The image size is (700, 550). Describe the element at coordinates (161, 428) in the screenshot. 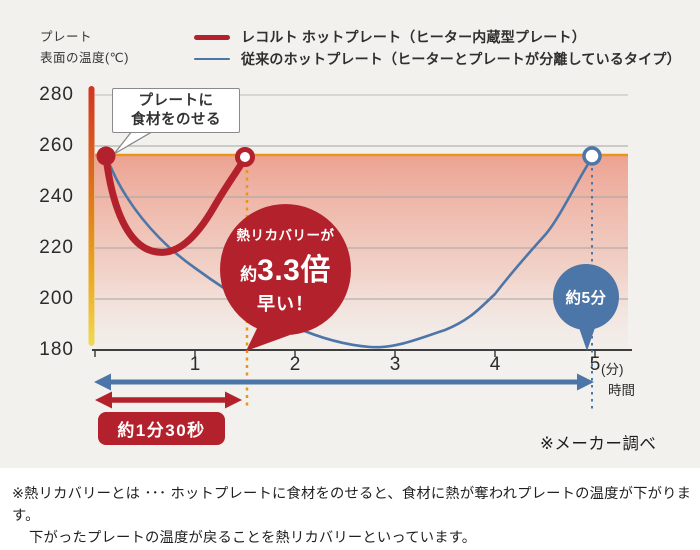

I see `ninety-sec-badge: 約1分30秒` at that location.